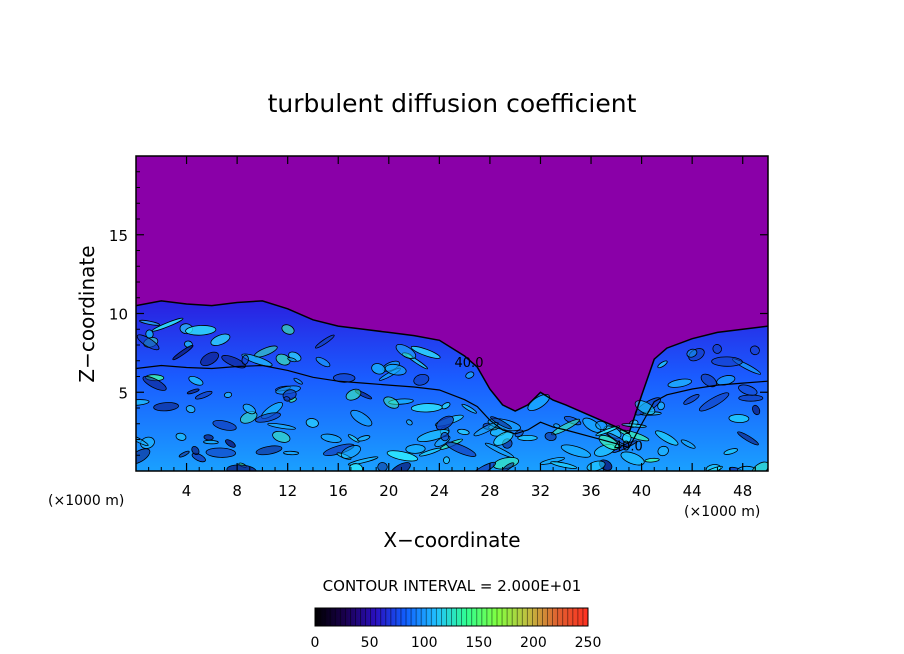 The height and width of the screenshot is (654, 904). What do you see at coordinates (439, 491) in the screenshot?
I see `x-tick-label: 24` at bounding box center [439, 491].